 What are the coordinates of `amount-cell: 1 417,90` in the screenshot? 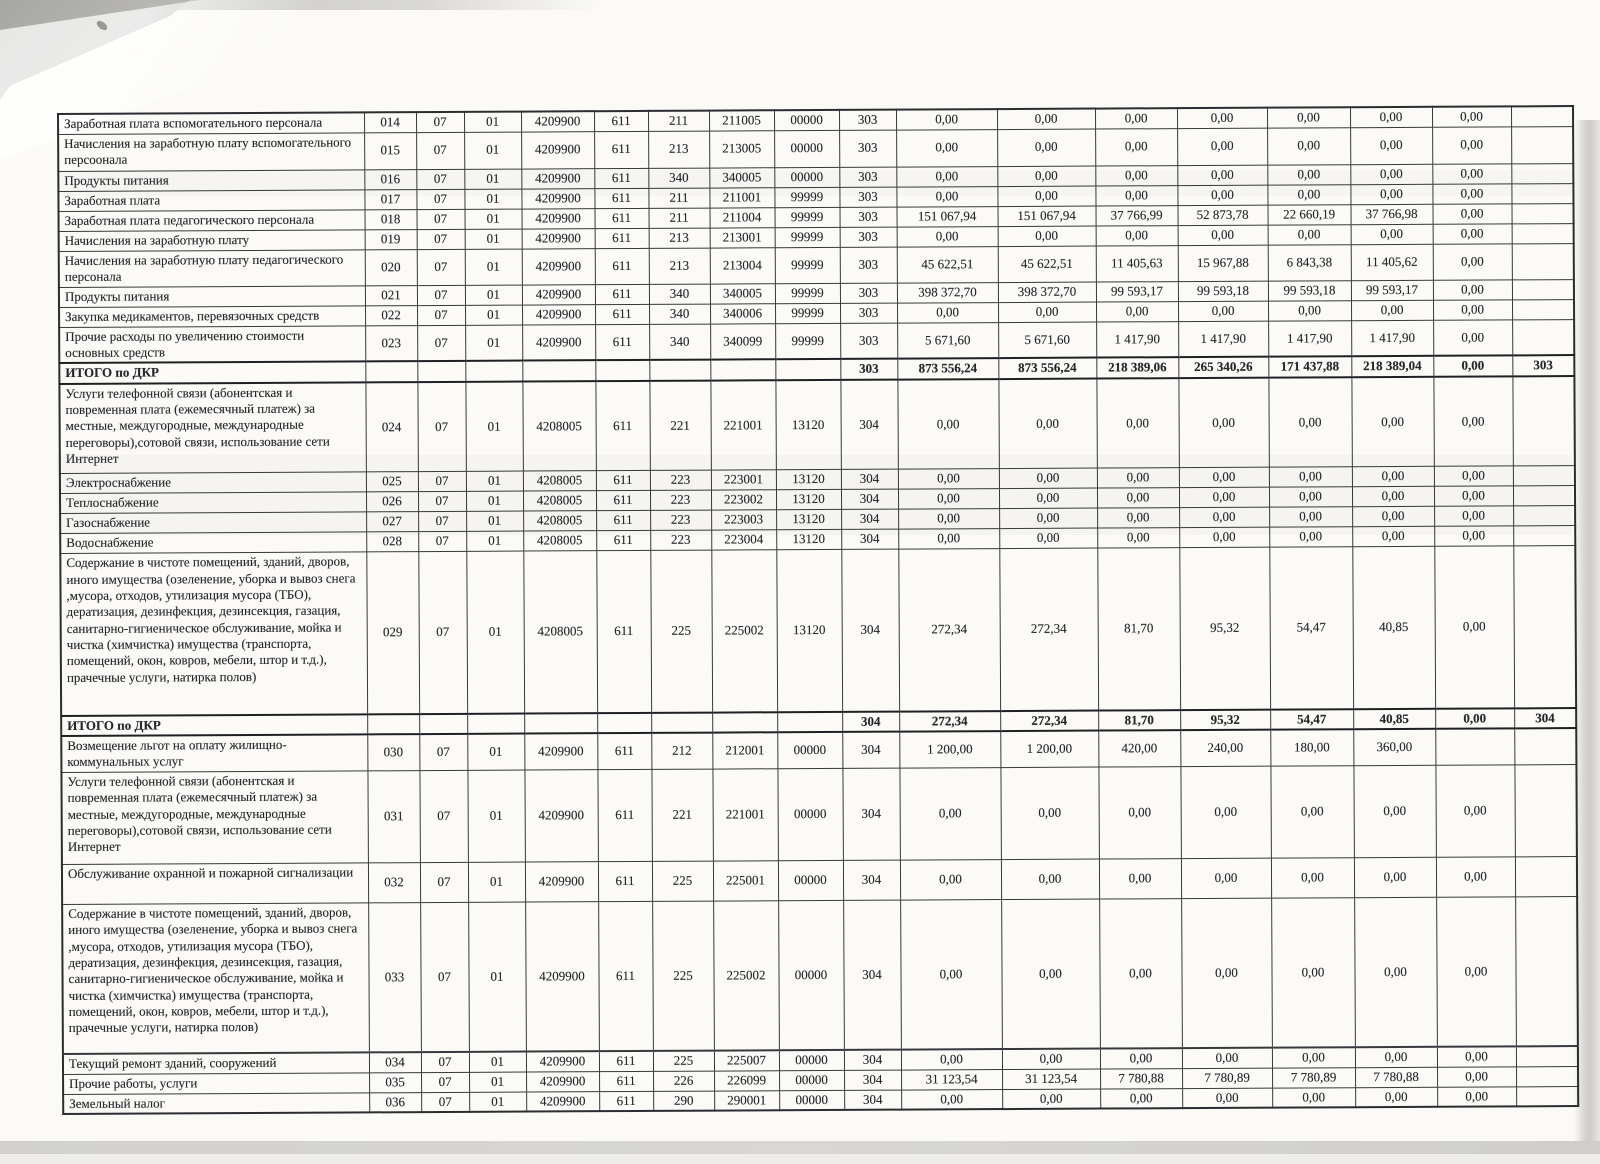 It's located at (1137, 339).